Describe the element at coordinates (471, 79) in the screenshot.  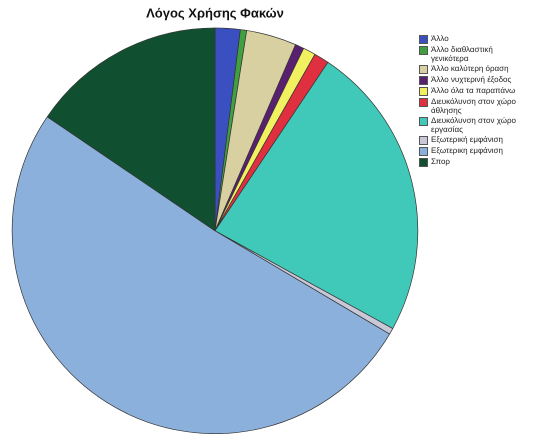
I see `legend-label: Άλλο νυχτερινή έξοδος` at that location.